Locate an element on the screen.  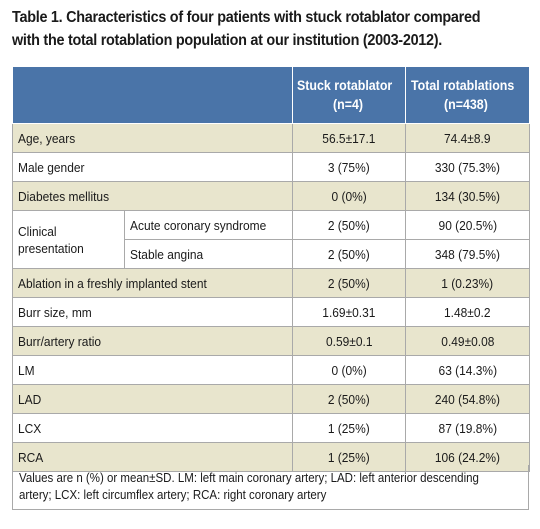
table-row: Stable angina 2 (50%) 348 (79.5%) is located at coordinates (271, 254).